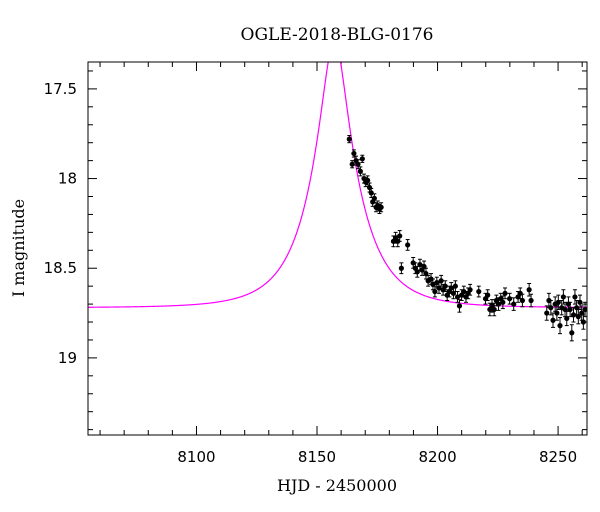 The width and height of the screenshot is (600, 512). Describe the element at coordinates (60, 268) in the screenshot. I see `y-tick-label: 18.5` at that location.